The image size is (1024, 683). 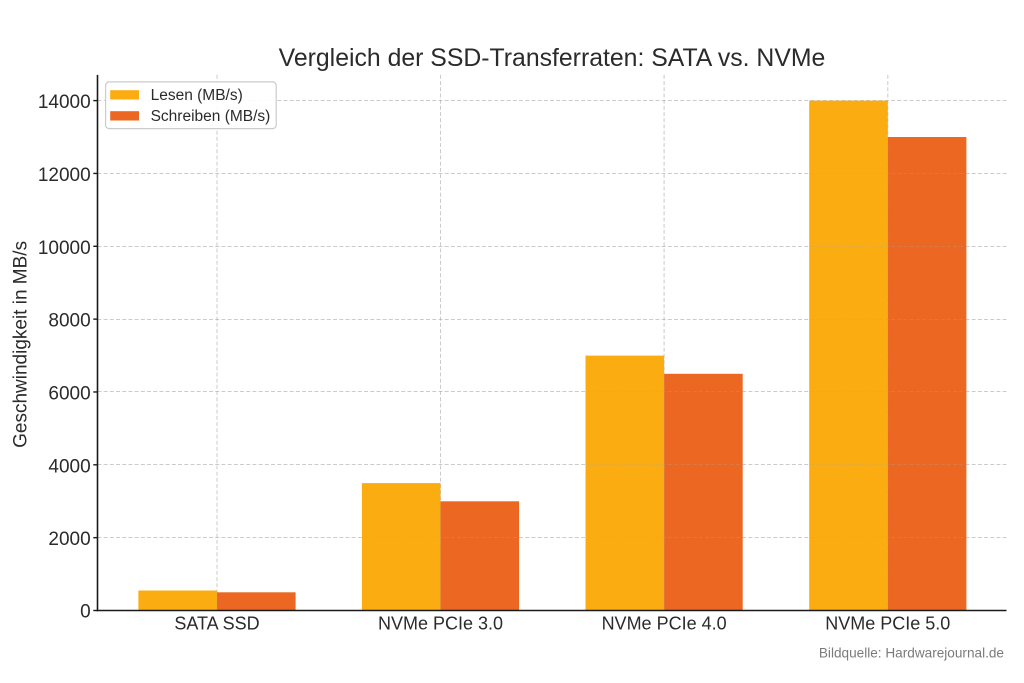 I want to click on svg-text: Geschwindigkeit in MB/s, so click(x=21, y=344).